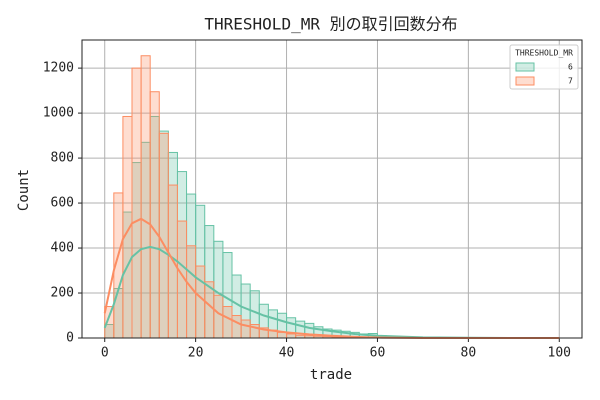  I want to click on y-tick-label: 800, so click(62, 158).